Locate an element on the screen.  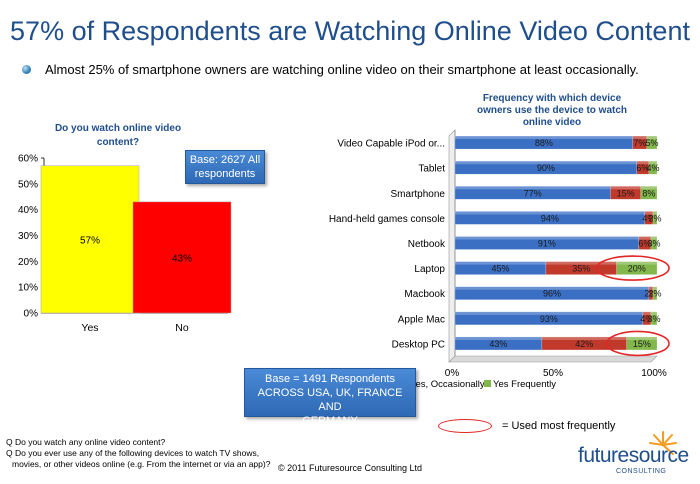
right-bar-label-yes-frequently-tablet: 4% is located at coordinates (652, 168).